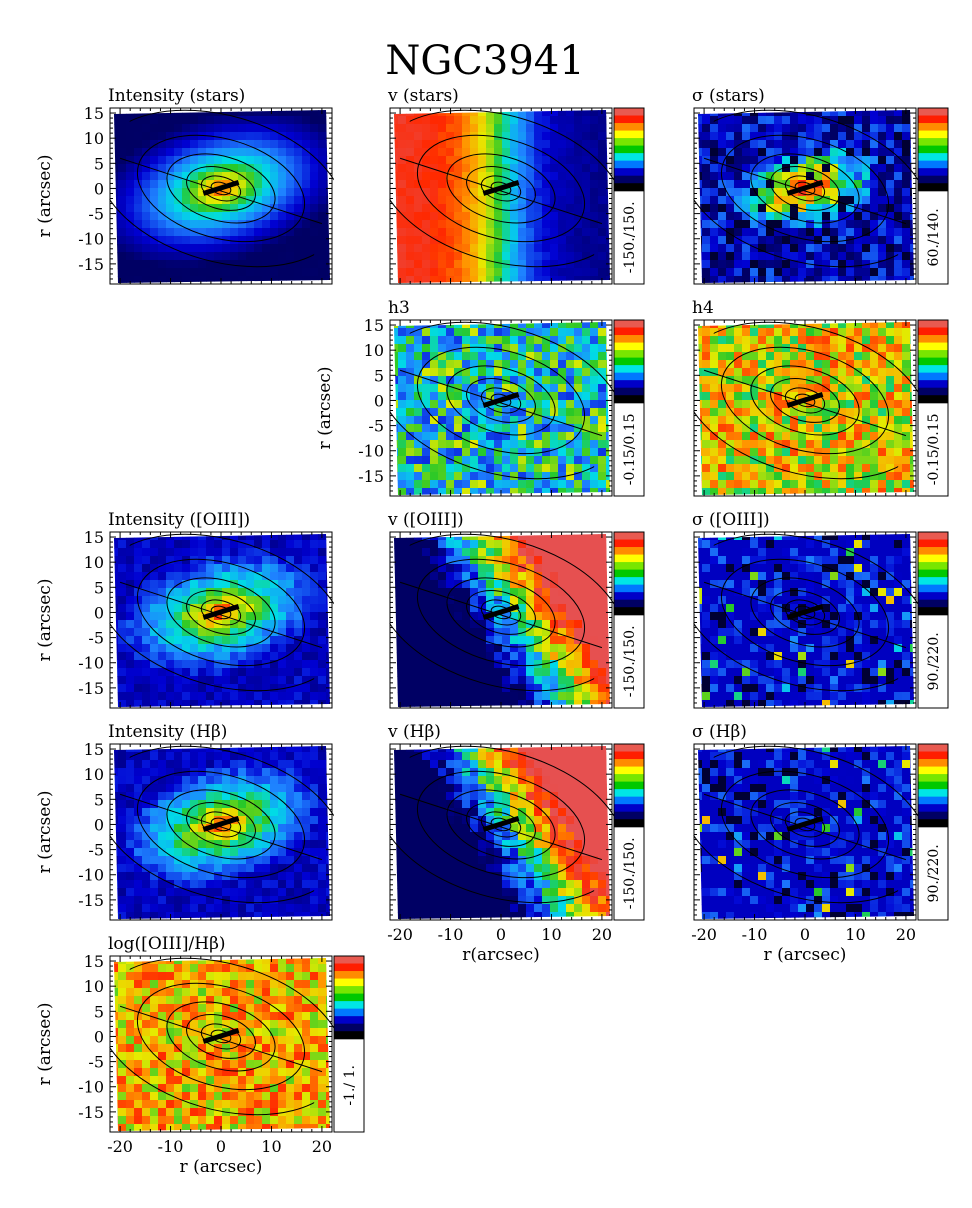 The image size is (972, 1208). Describe the element at coordinates (379, 375) in the screenshot. I see `y-tick-label: 5` at that location.